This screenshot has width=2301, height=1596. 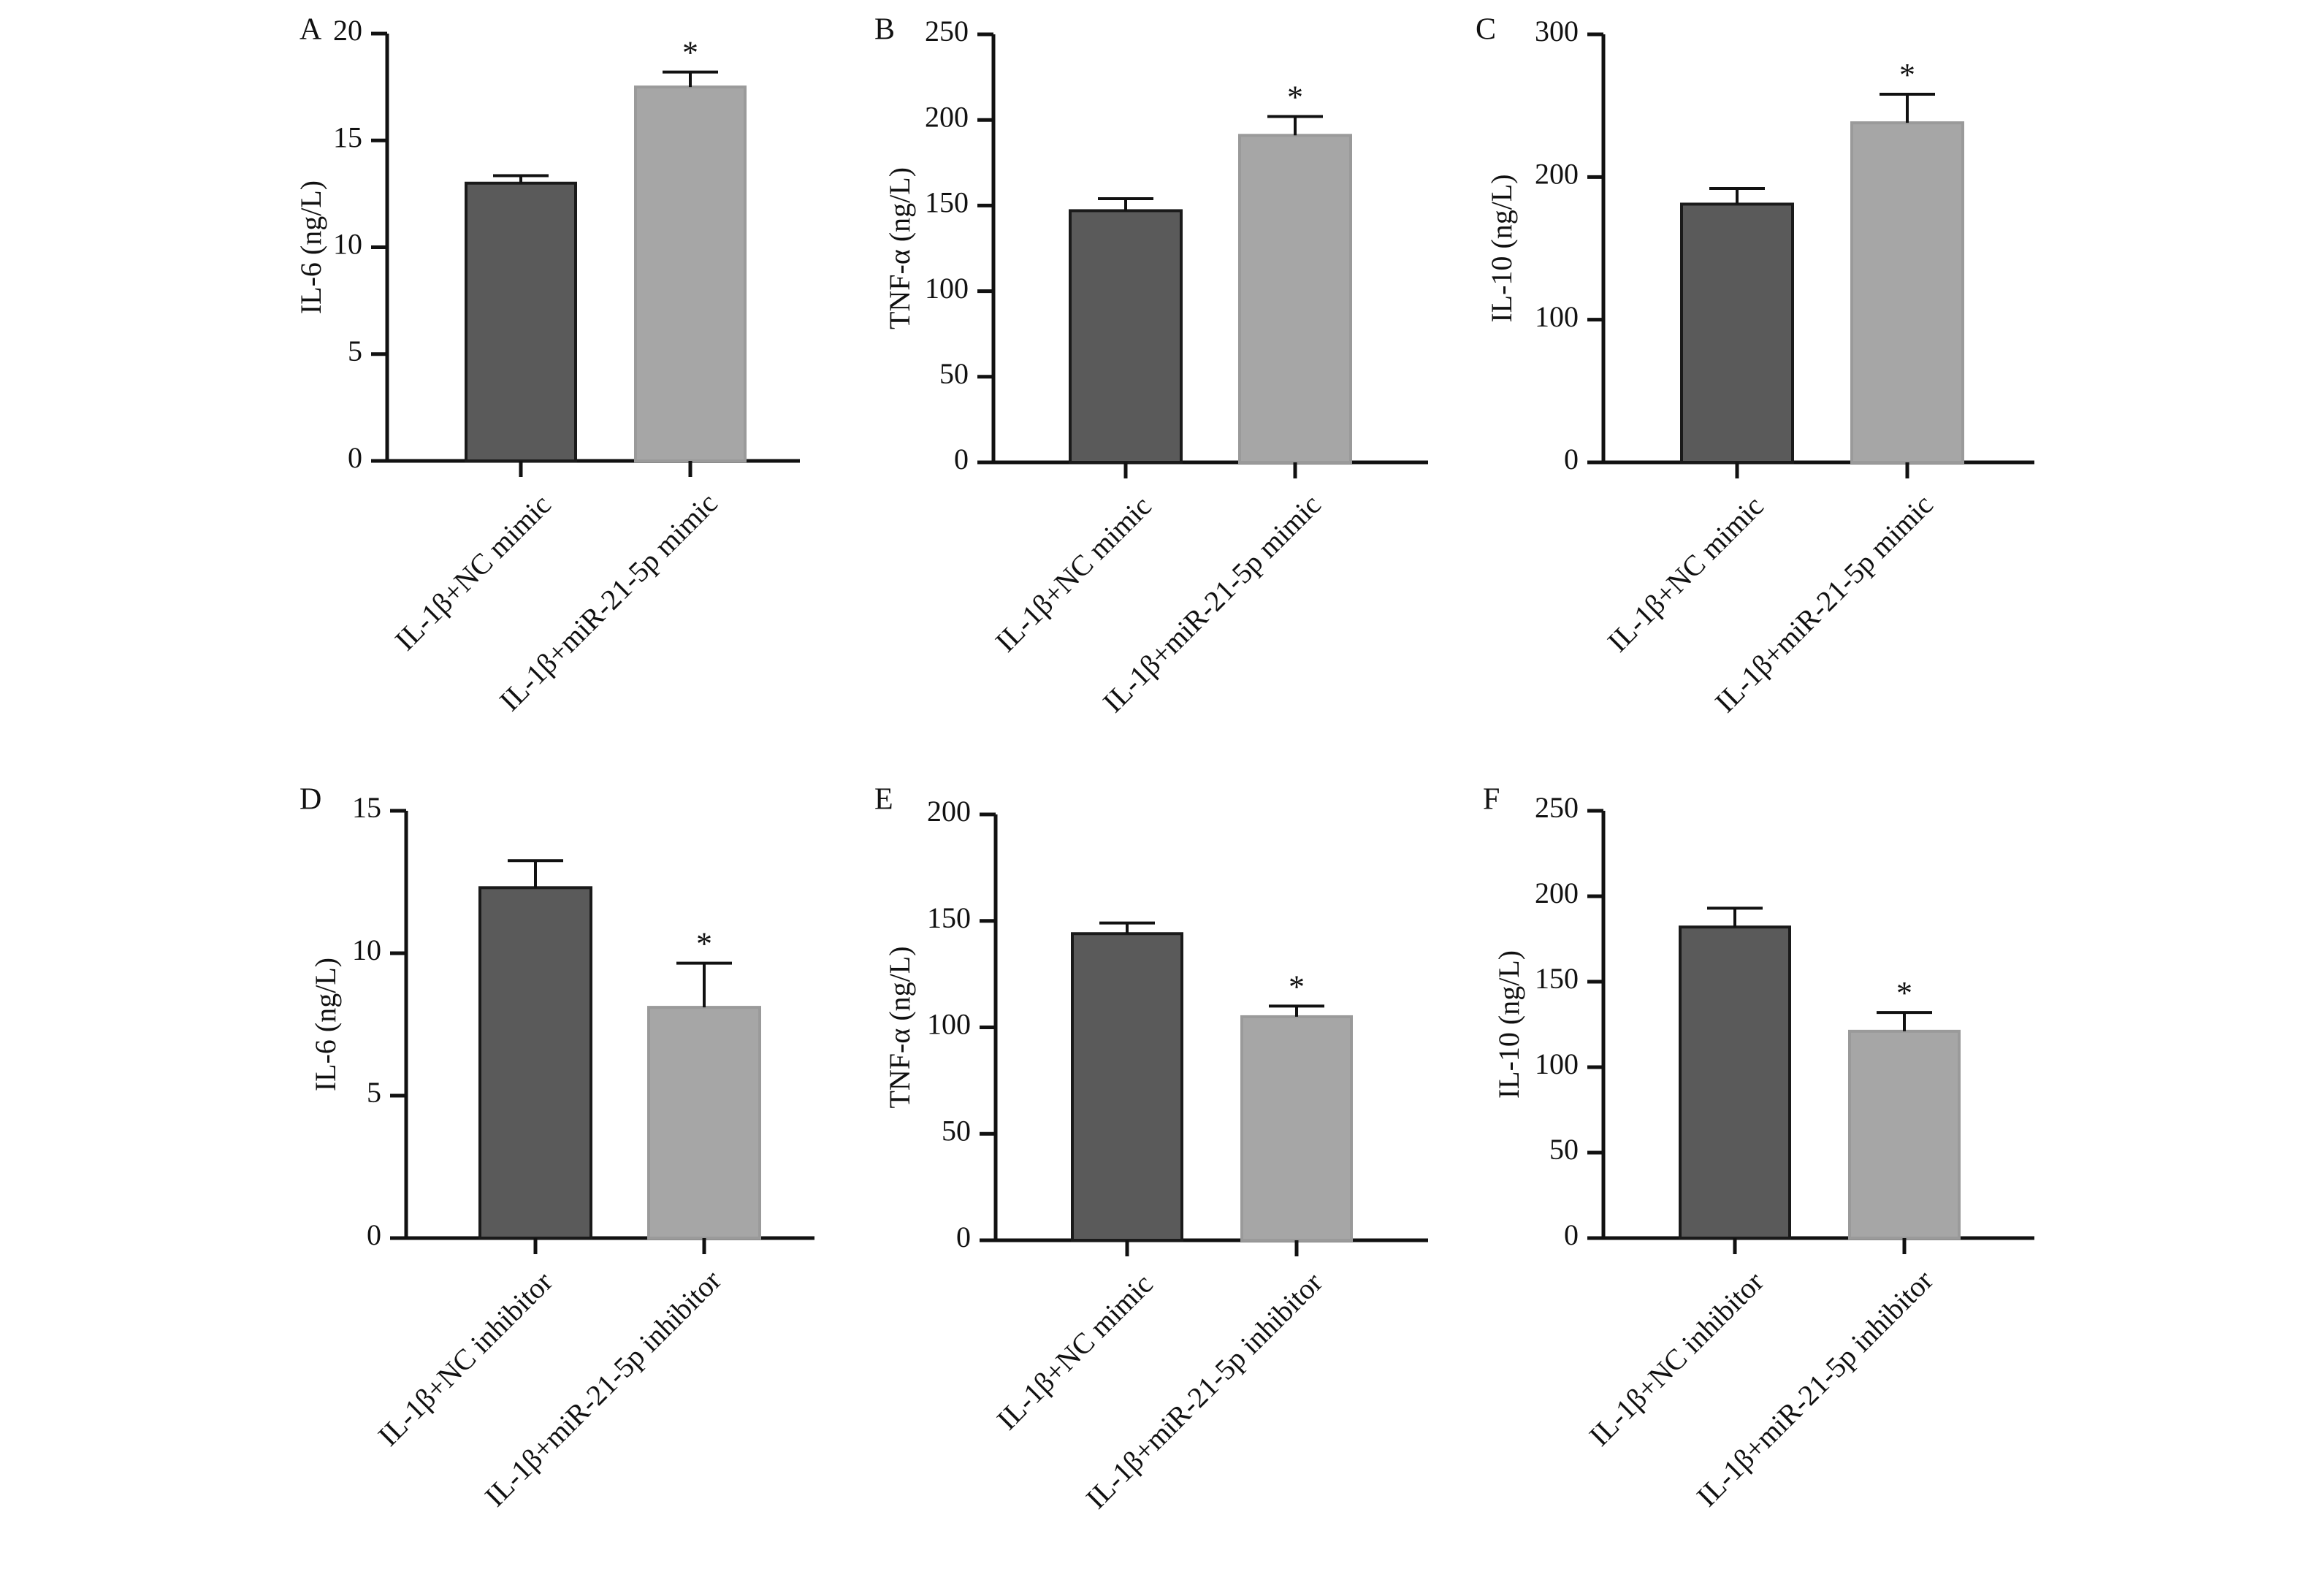 What do you see at coordinates (348, 30) in the screenshot?
I see `y-tick-label: 20` at bounding box center [348, 30].